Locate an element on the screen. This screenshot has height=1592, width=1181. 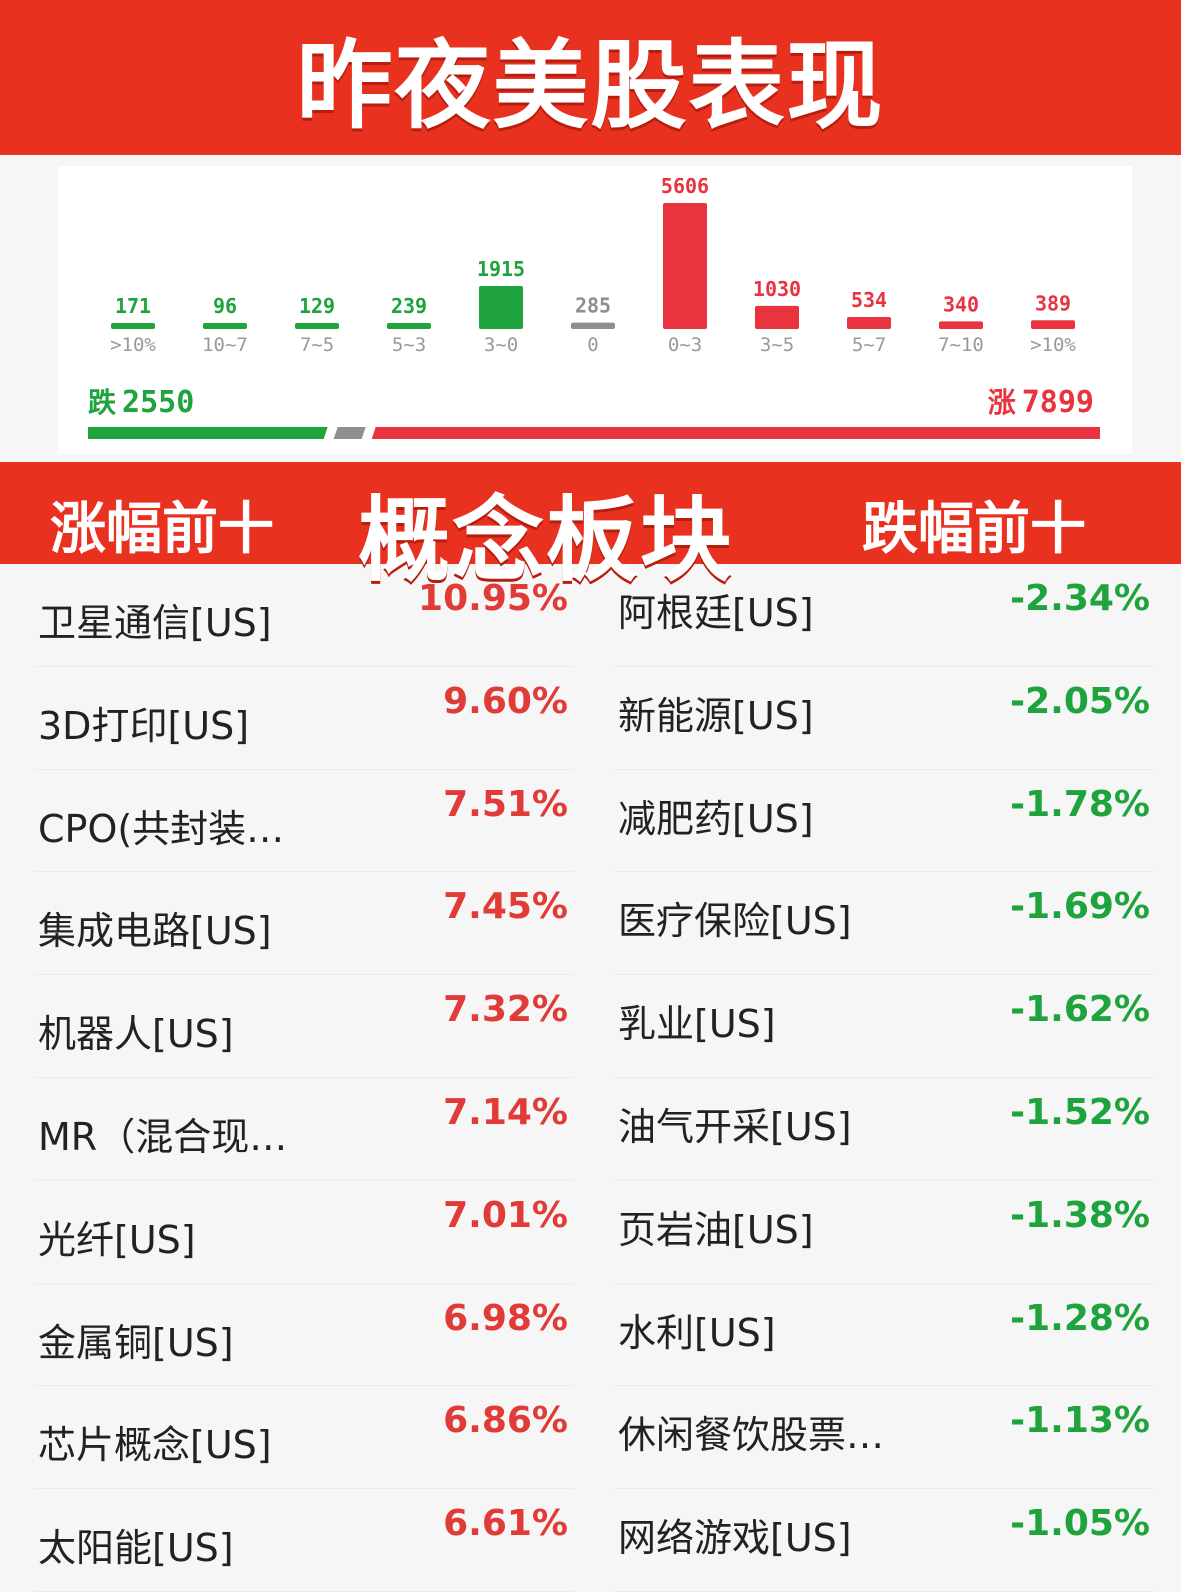
category-label: 7~10 is located at coordinates (961, 345).